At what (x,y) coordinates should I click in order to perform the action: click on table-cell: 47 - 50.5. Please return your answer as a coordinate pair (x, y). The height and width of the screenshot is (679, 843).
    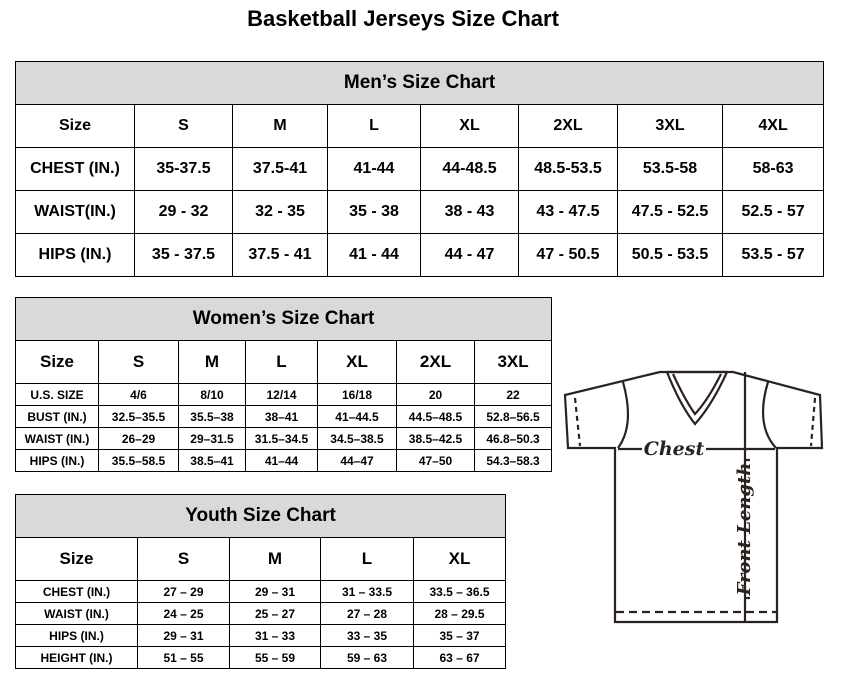
    Looking at the image, I should click on (568, 255).